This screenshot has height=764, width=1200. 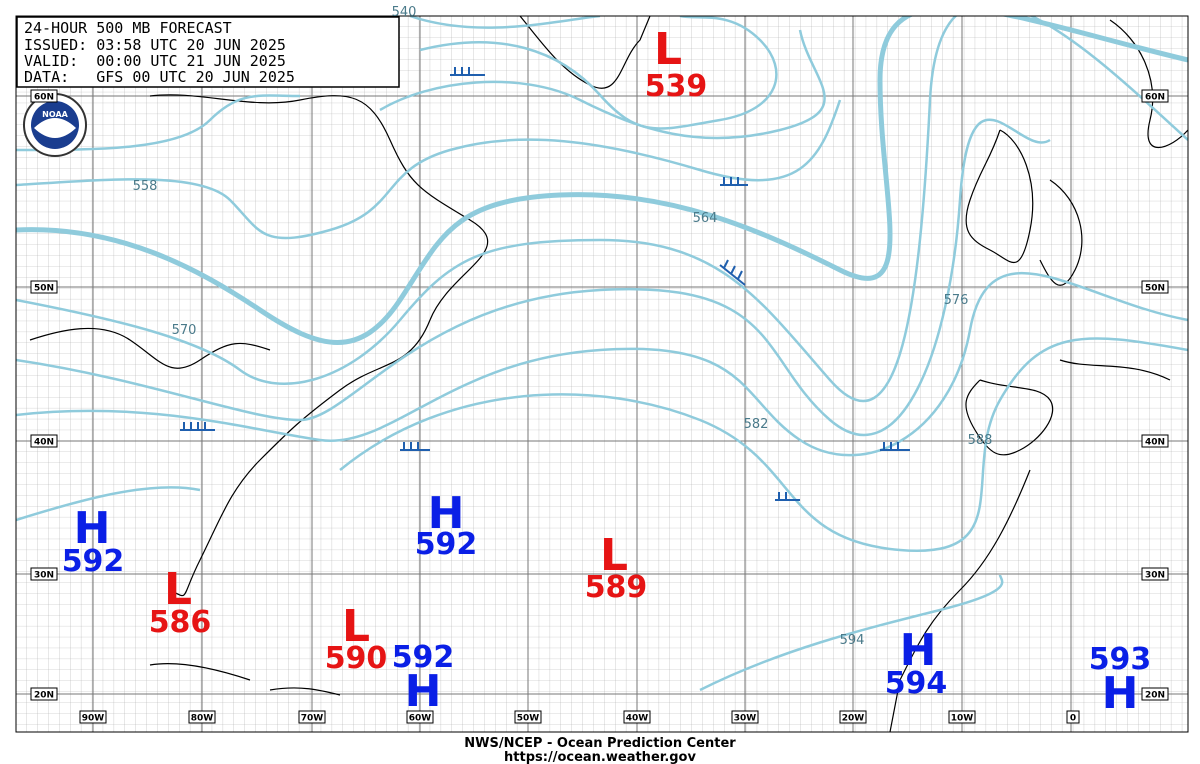 I want to click on longitude-label: 10W, so click(x=962, y=719).